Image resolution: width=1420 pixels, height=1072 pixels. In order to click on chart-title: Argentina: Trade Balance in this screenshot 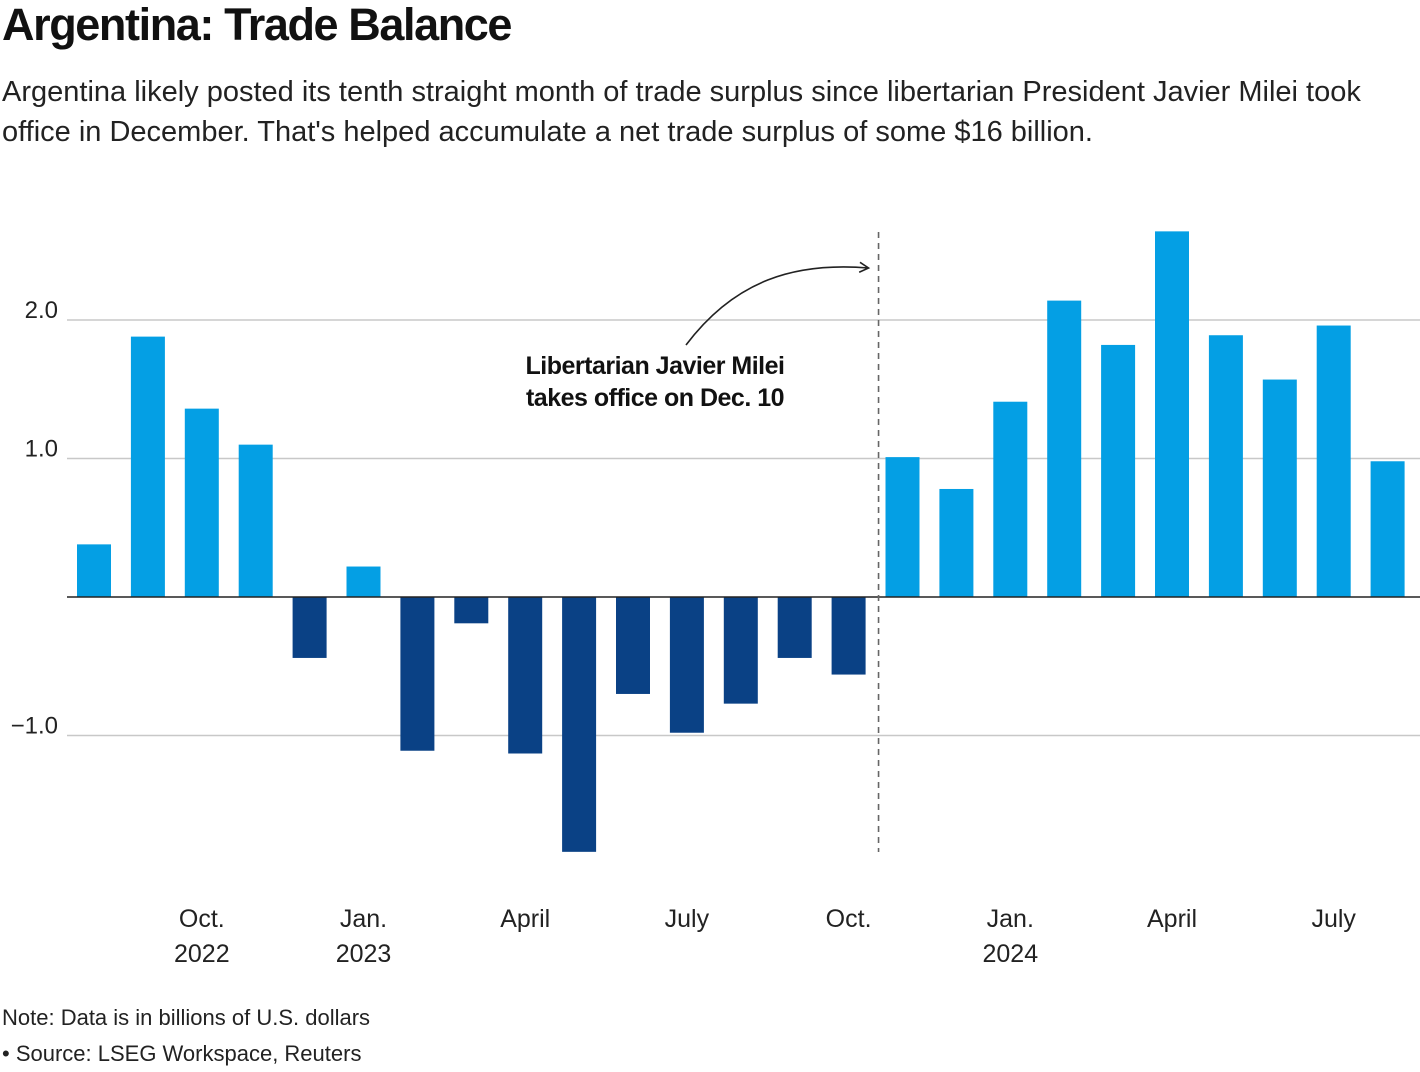, I will do `click(257, 25)`.